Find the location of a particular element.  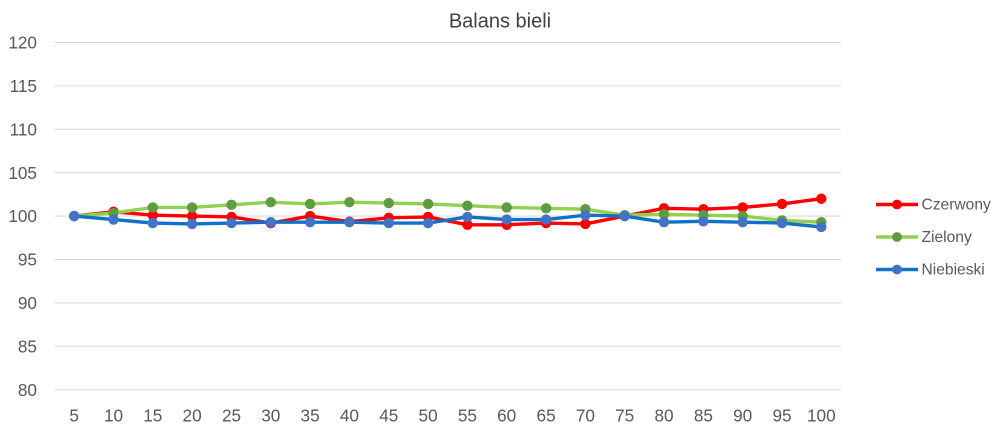

svg-text: Zielony is located at coordinates (947, 237).